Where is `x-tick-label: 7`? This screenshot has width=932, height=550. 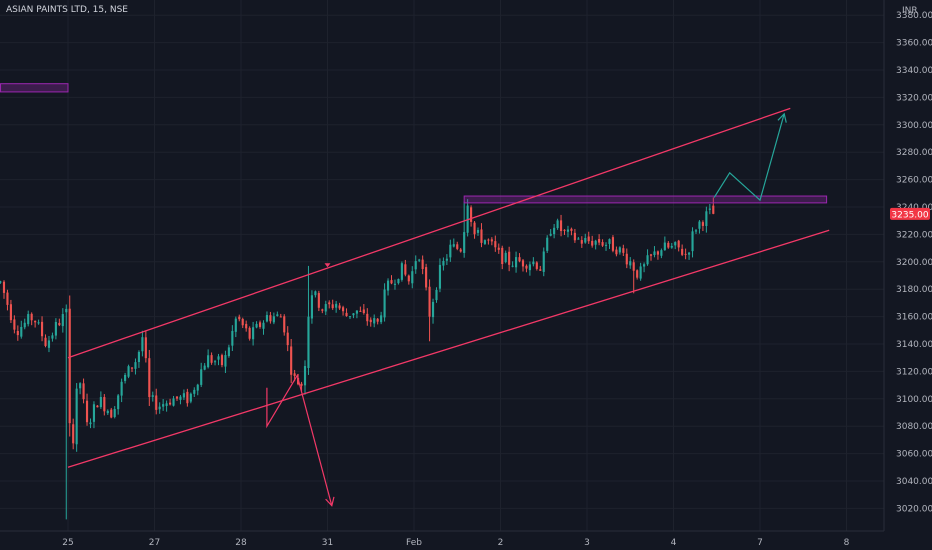
x-tick-label: 7 is located at coordinates (760, 543).